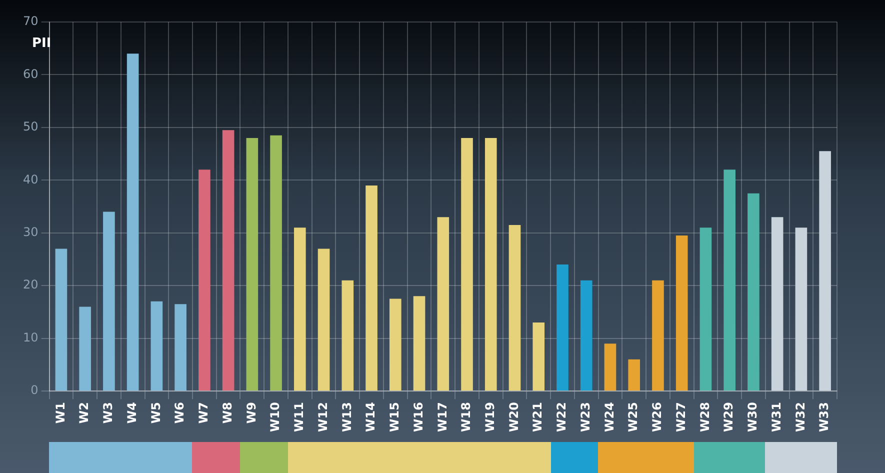 This screenshot has width=885, height=473. Describe the element at coordinates (30, 232) in the screenshot. I see `y-tick-label: 30` at that location.